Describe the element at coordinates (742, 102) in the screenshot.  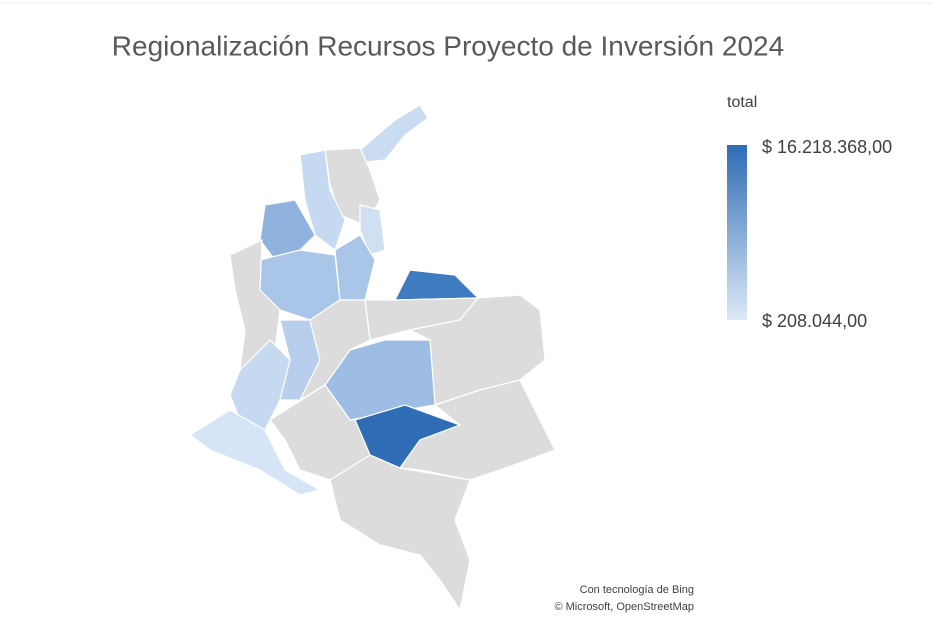
I see `legend-title: total` at that location.